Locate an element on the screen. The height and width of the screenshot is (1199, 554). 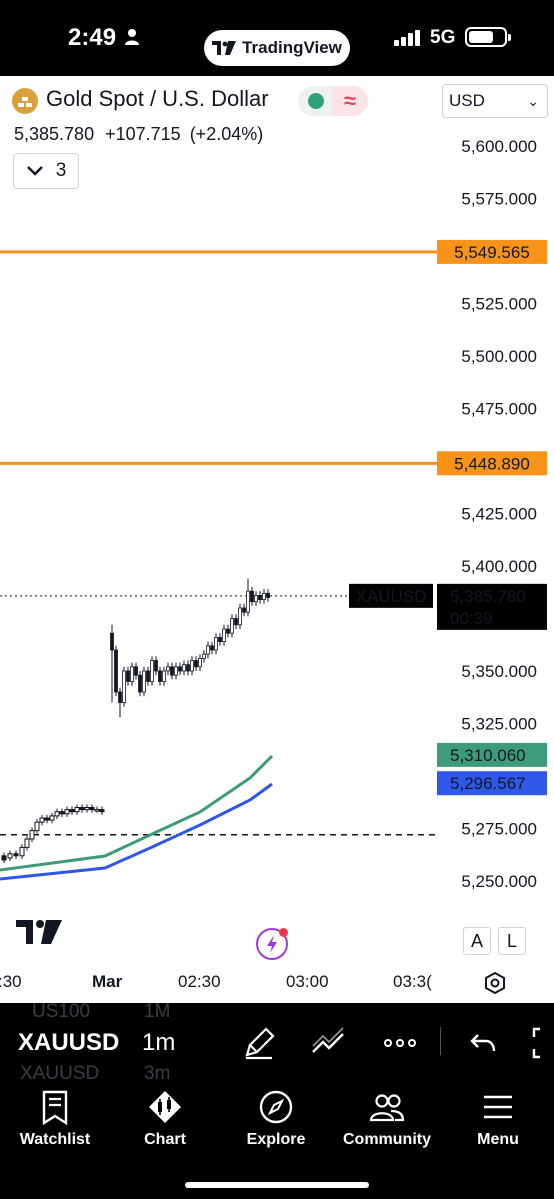
last-price-tag is located at coordinates (492, 606).